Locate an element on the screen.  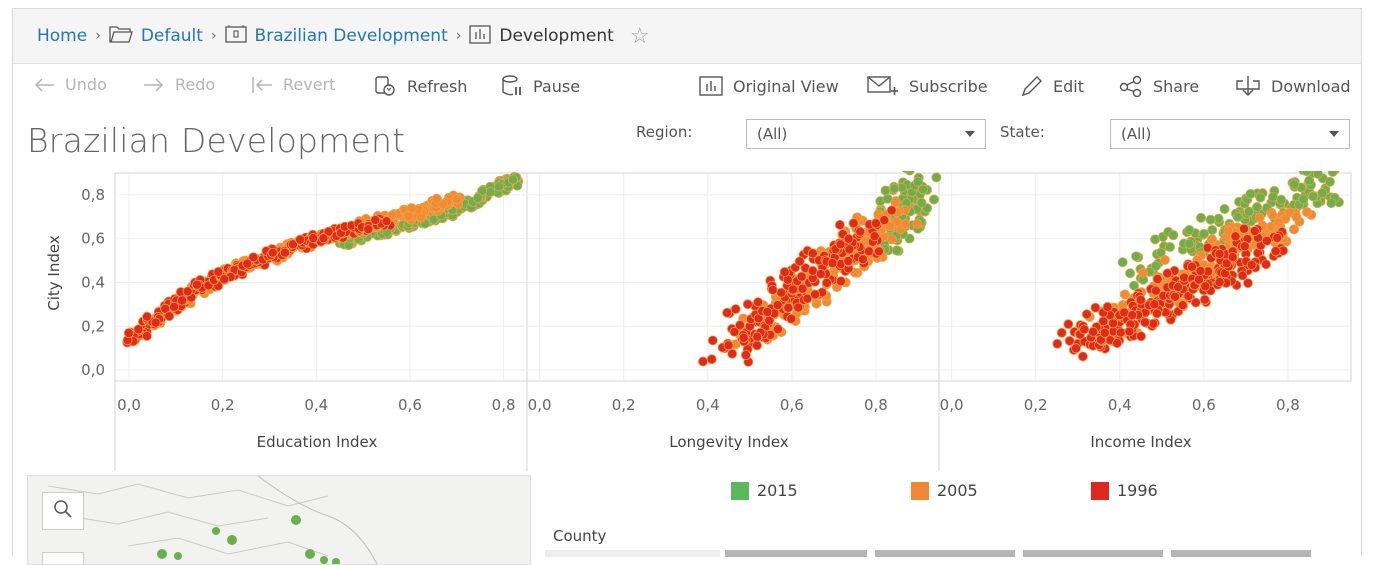
arrow-left-icon is located at coordinates (44, 85).